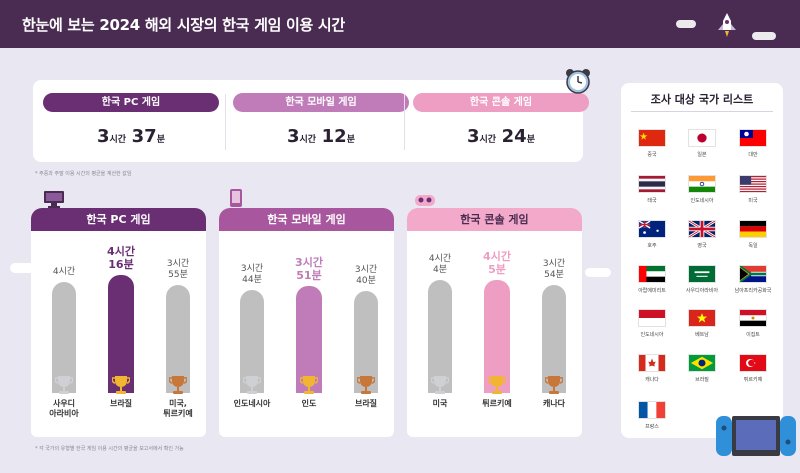  I want to click on tab-console-game: 한국 콘솔 게임, so click(494, 219).